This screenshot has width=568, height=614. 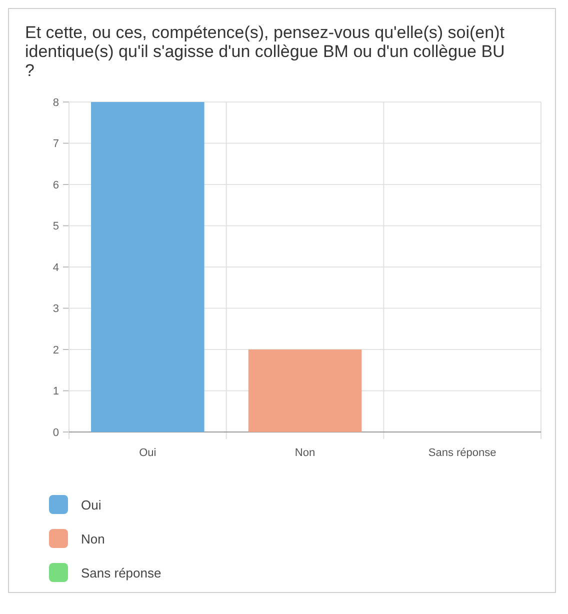 I want to click on y-tick-label: 0, so click(x=55, y=432).